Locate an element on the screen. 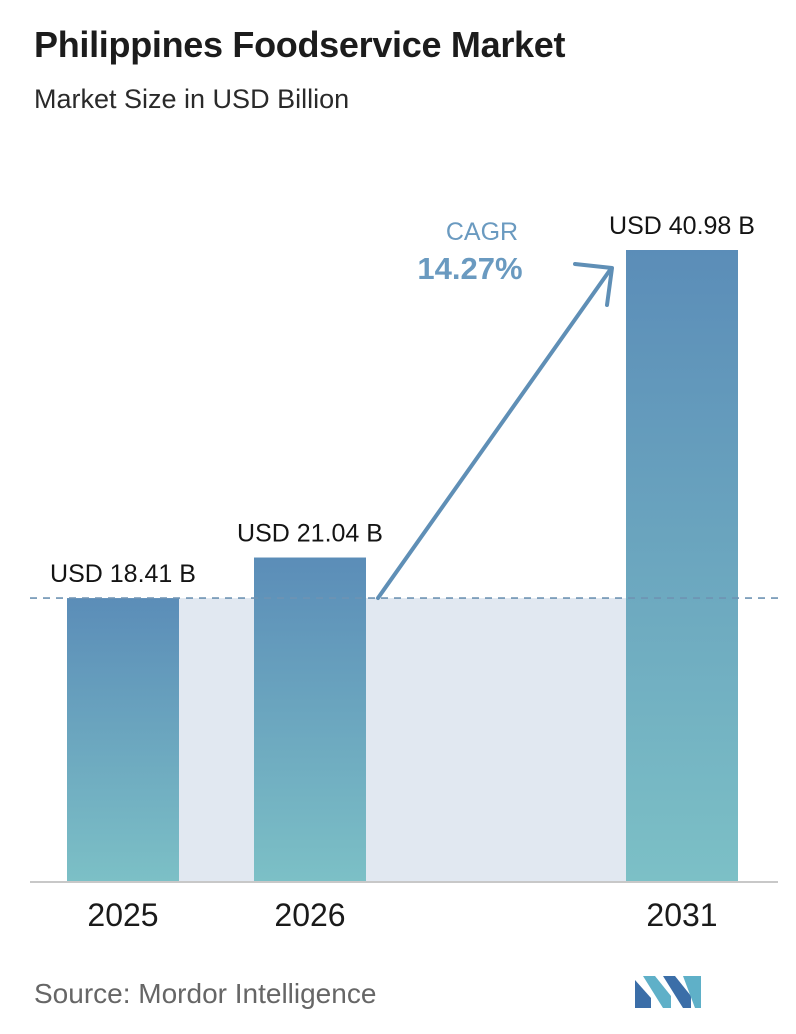 This screenshot has width=796, height=1034. source-caption: Source: Mordor Intelligence is located at coordinates (205, 993).